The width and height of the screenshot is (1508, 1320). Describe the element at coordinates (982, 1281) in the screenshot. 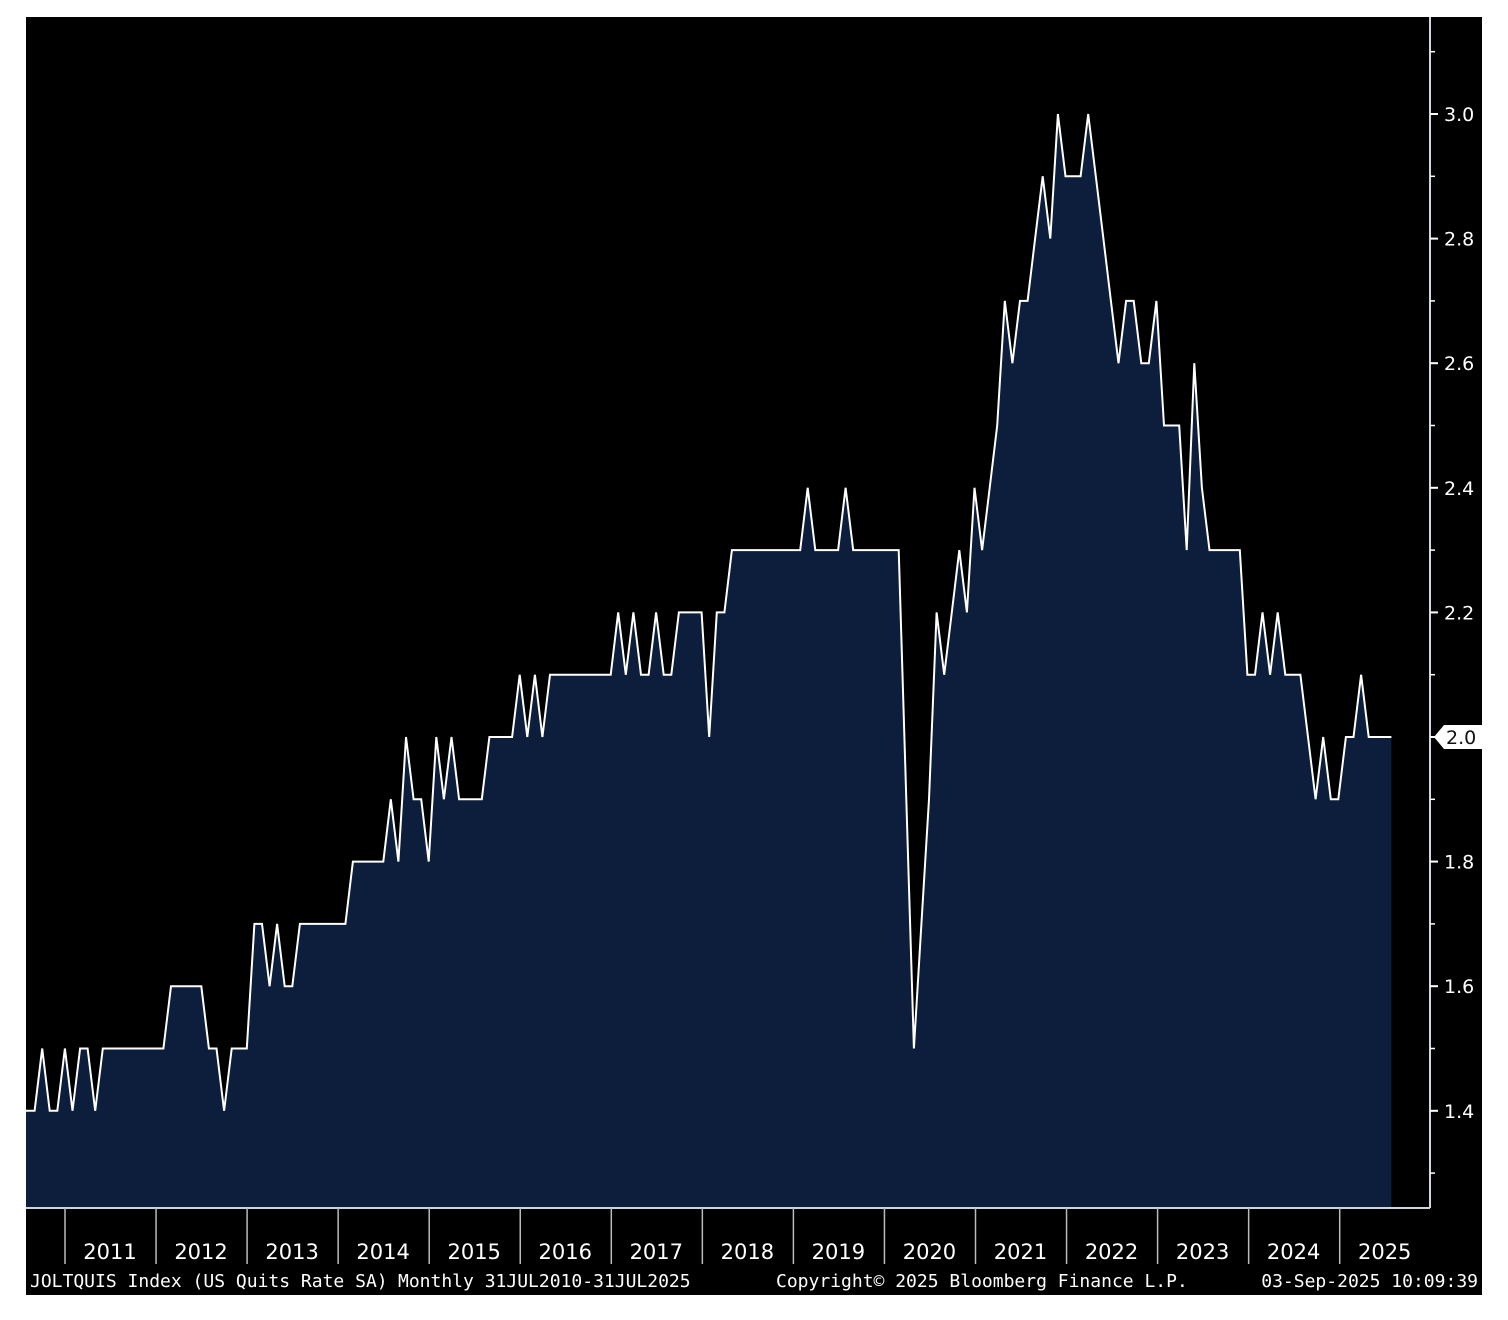

I see `footer-copyright: Copyright© 2025 Bloomberg Finance L.P.` at that location.